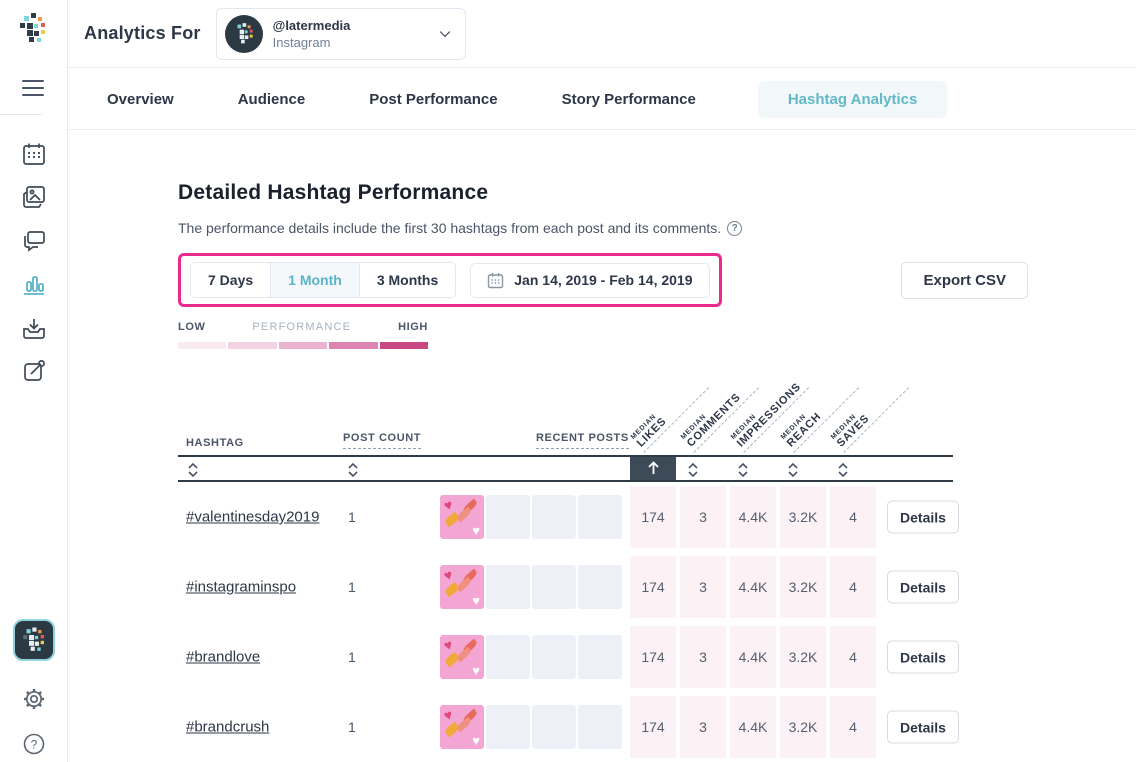 This screenshot has height=762, width=1136. Describe the element at coordinates (142, 33) in the screenshot. I see `page-context-label: Analytics For` at that location.